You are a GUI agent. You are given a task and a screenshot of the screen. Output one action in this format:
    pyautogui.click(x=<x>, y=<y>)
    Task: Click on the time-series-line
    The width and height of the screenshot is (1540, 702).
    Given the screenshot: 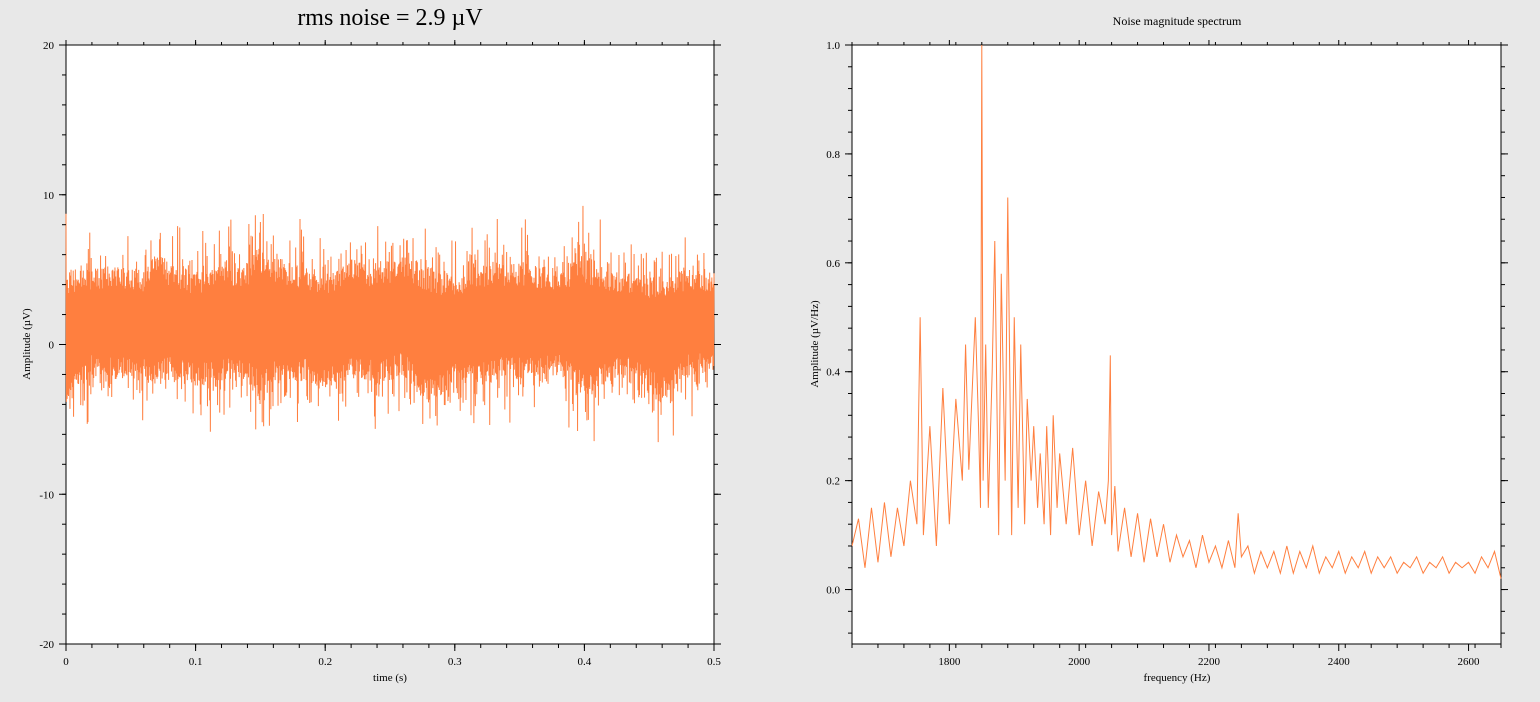 What is the action you would take?
    pyautogui.click(x=390, y=324)
    